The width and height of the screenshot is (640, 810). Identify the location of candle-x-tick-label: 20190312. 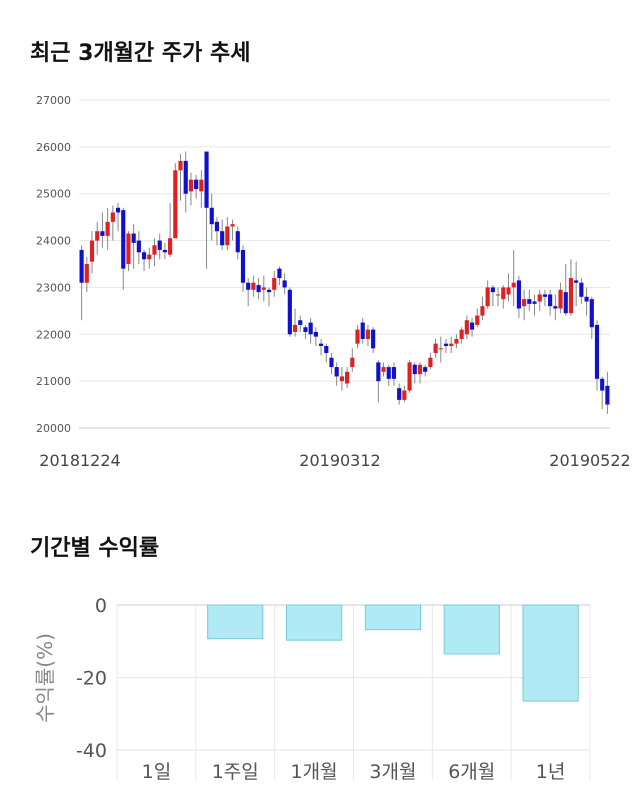
(339, 460).